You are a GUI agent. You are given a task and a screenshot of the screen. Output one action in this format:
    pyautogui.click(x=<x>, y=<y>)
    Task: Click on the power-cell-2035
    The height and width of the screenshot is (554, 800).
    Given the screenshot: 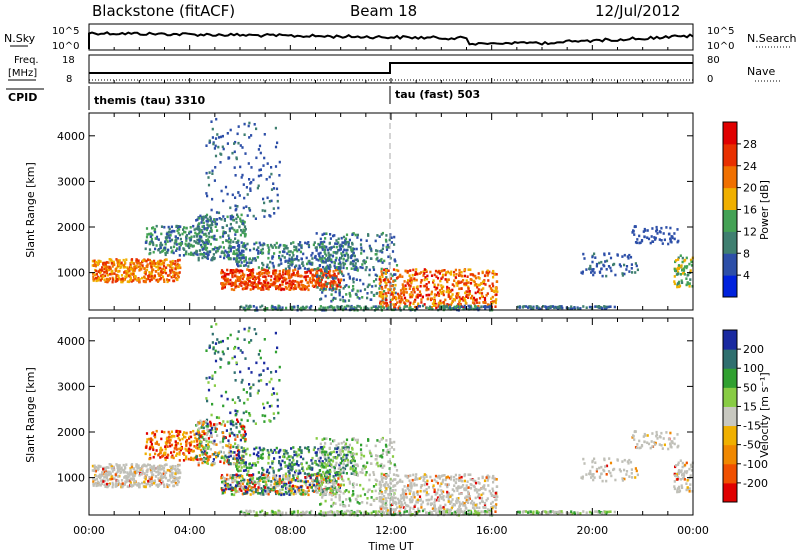 What is the action you would take?
    pyautogui.click(x=349, y=300)
    